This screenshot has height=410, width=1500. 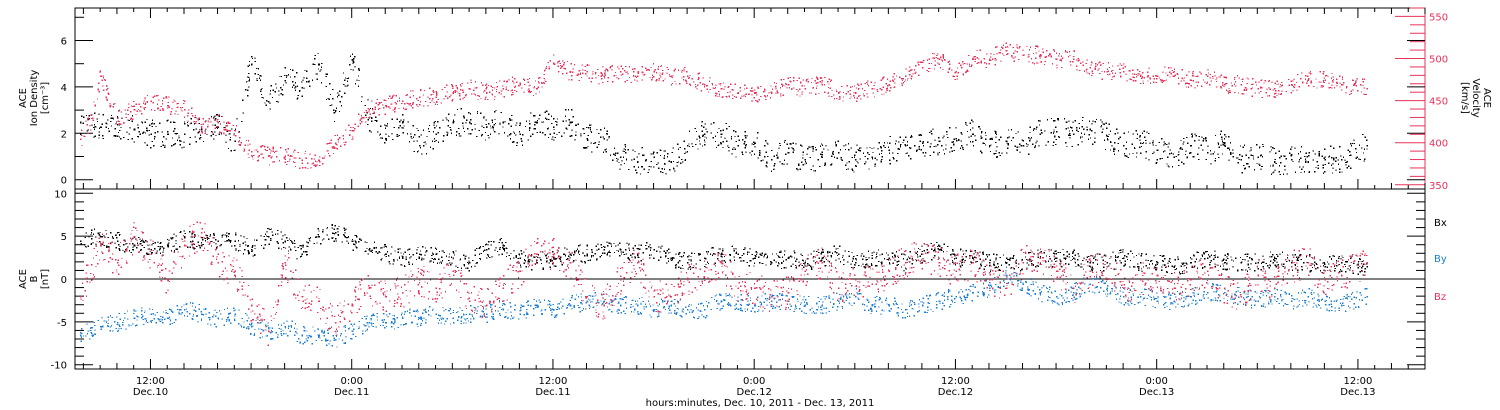 What do you see at coordinates (1438, 144) in the screenshot?
I see `velocity-tick-label: 400` at bounding box center [1438, 144].